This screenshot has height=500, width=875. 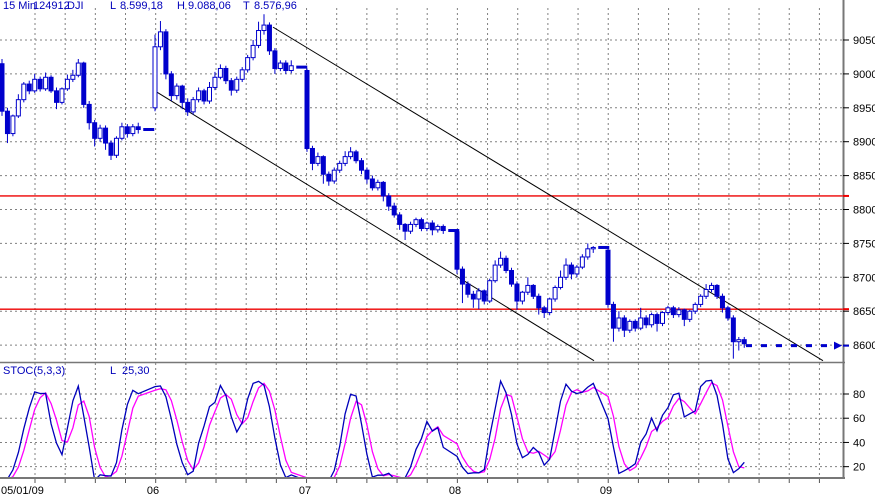 I want to click on indicator-value: 25,30, so click(x=136, y=371).